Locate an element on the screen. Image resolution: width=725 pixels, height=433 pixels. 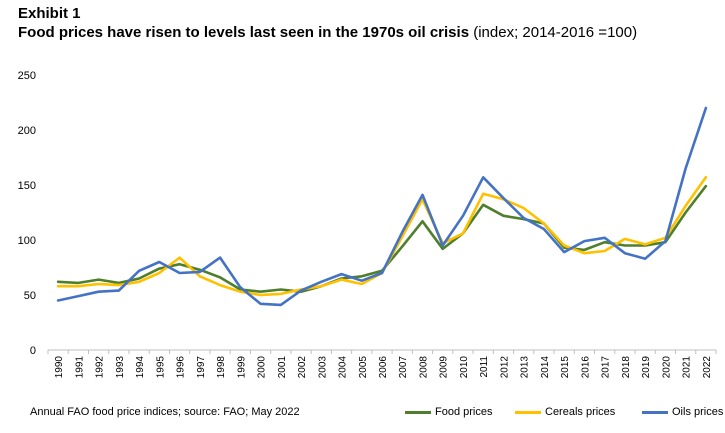
legend-item-oils: Oils prices is located at coordinates (682, 412).